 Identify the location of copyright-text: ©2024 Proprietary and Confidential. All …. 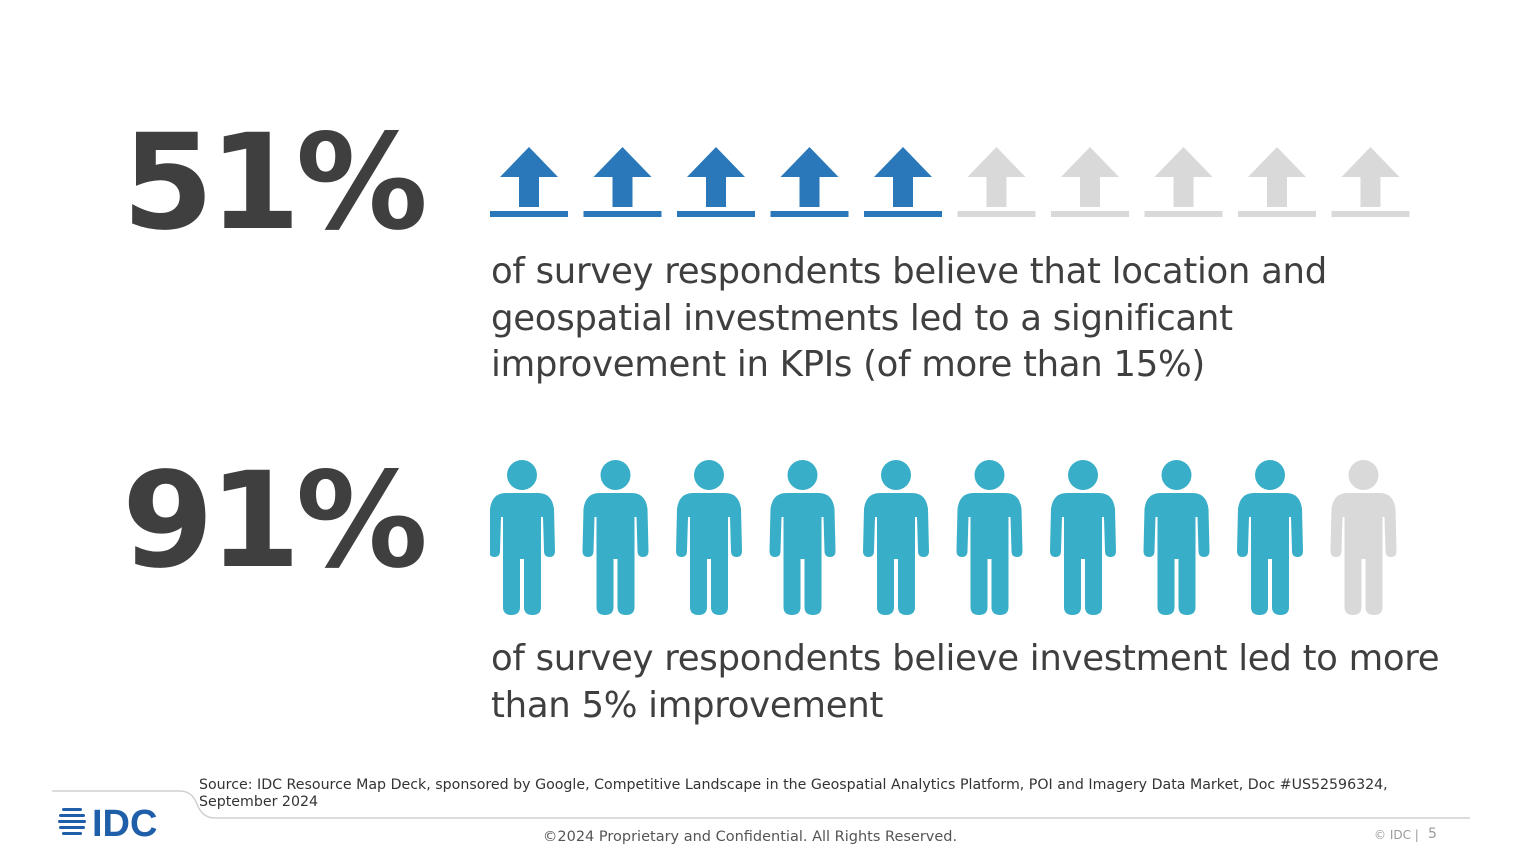
(750, 837).